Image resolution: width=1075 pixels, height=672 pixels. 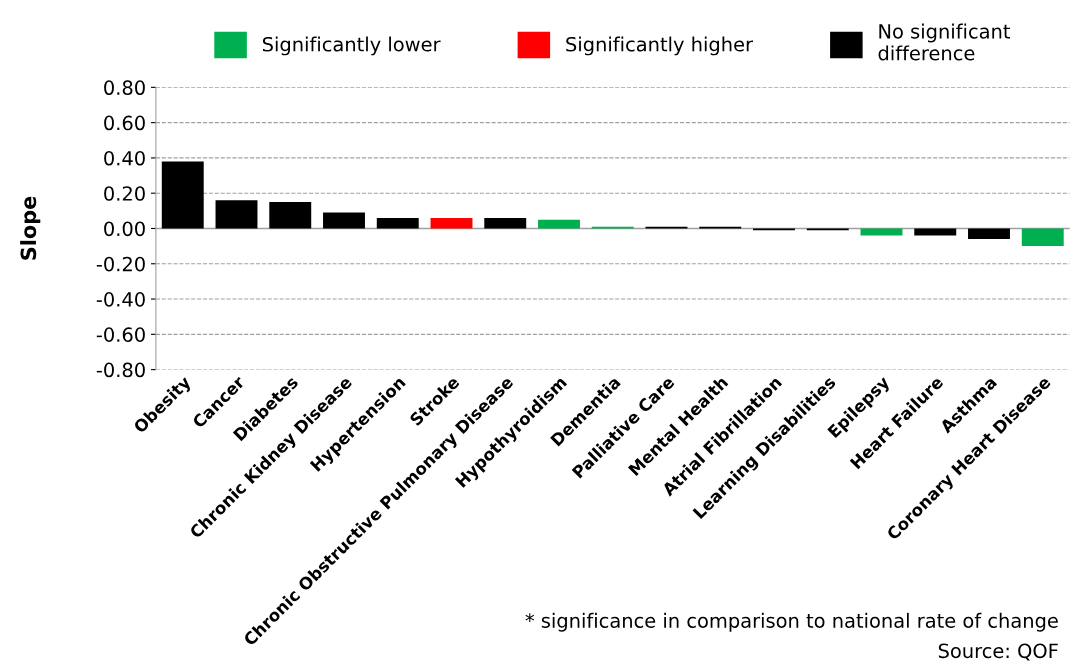 What do you see at coordinates (120, 370) in the screenshot?
I see `y-tick-label: -0.80` at bounding box center [120, 370].